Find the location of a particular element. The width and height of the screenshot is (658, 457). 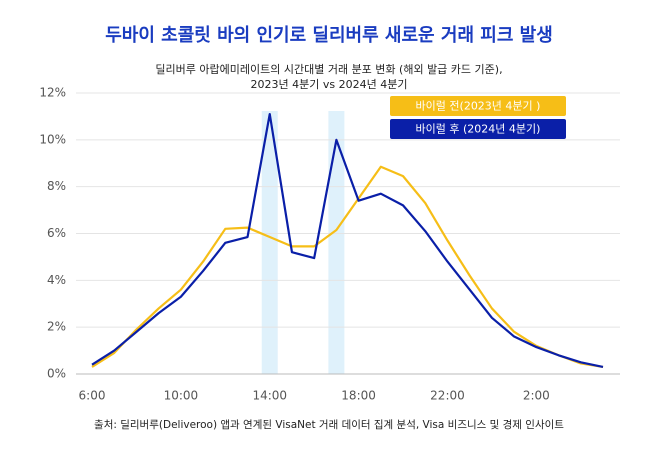

subtitle: 2023년 4분기 vs 2024년 4분기 is located at coordinates (329, 84).